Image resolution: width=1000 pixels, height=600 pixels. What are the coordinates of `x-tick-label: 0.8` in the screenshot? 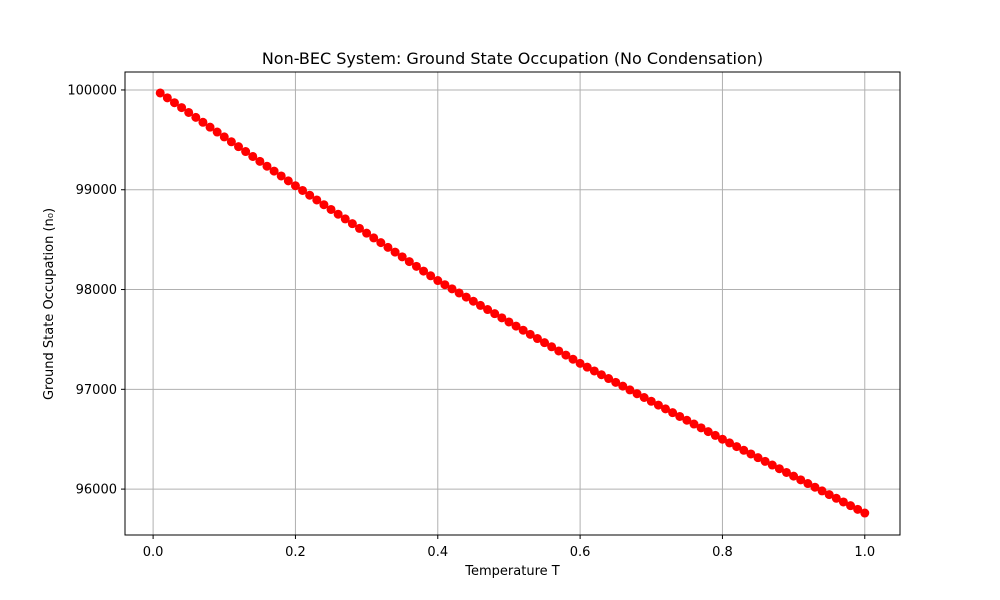 It's located at (722, 552).